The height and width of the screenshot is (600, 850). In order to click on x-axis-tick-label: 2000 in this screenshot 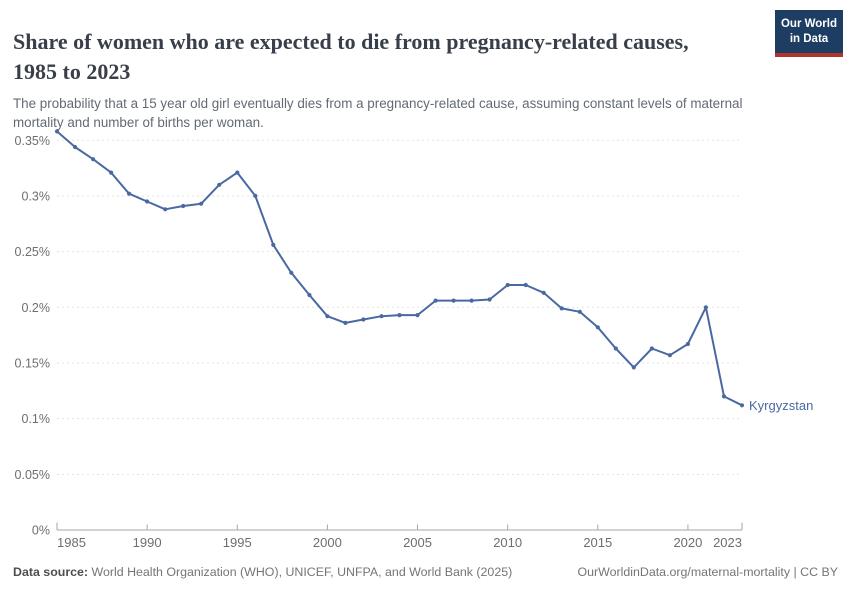, I will do `click(327, 542)`.